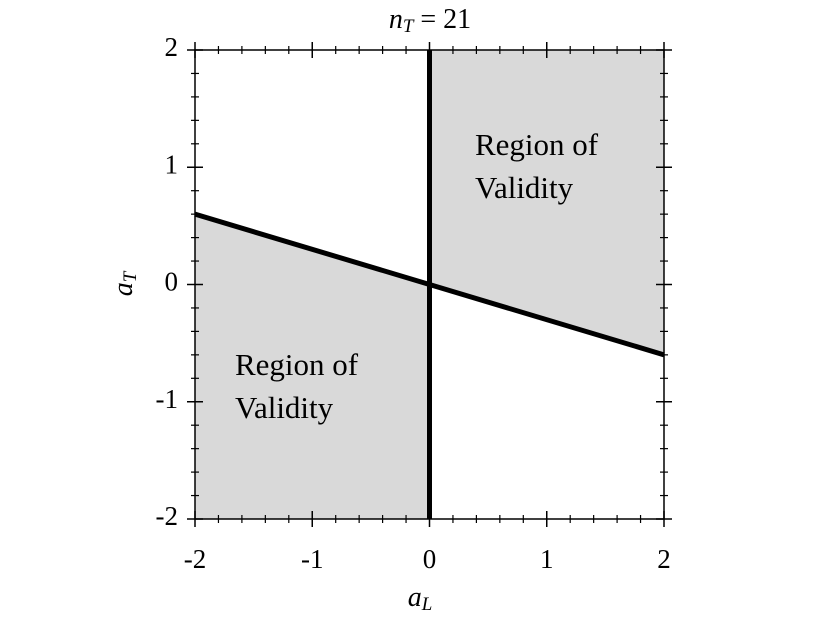 The height and width of the screenshot is (623, 830). Describe the element at coordinates (430, 559) in the screenshot. I see `x-tick-label: 0` at that location.